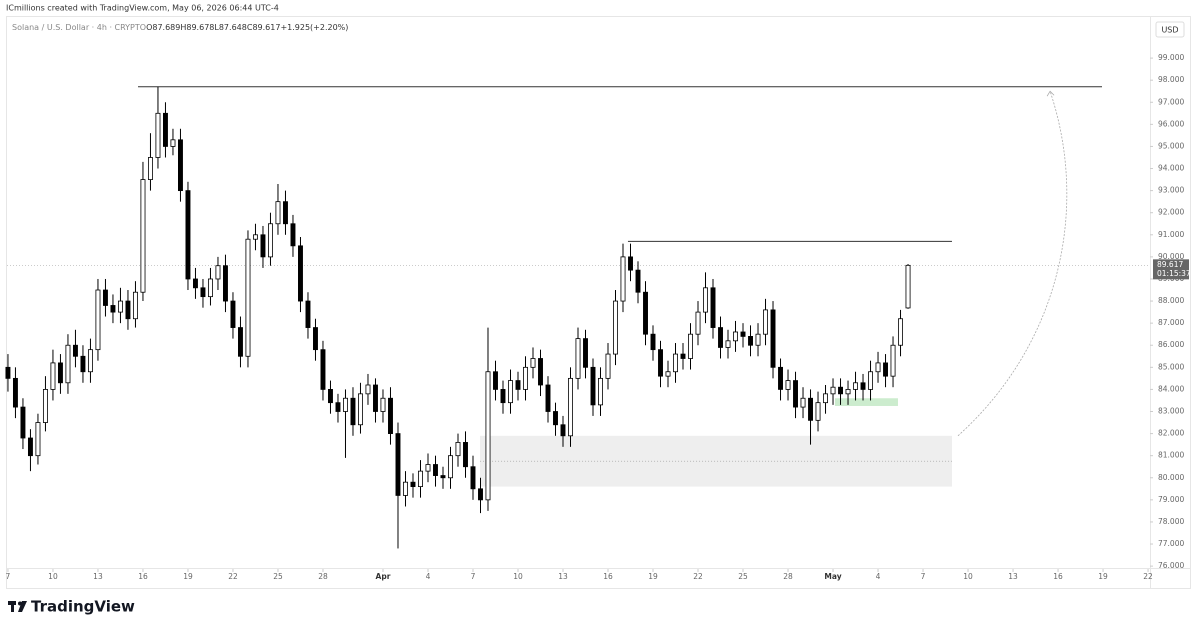 This screenshot has width=1200, height=626. I want to click on y-tick-label: 76.000, so click(1171, 565).